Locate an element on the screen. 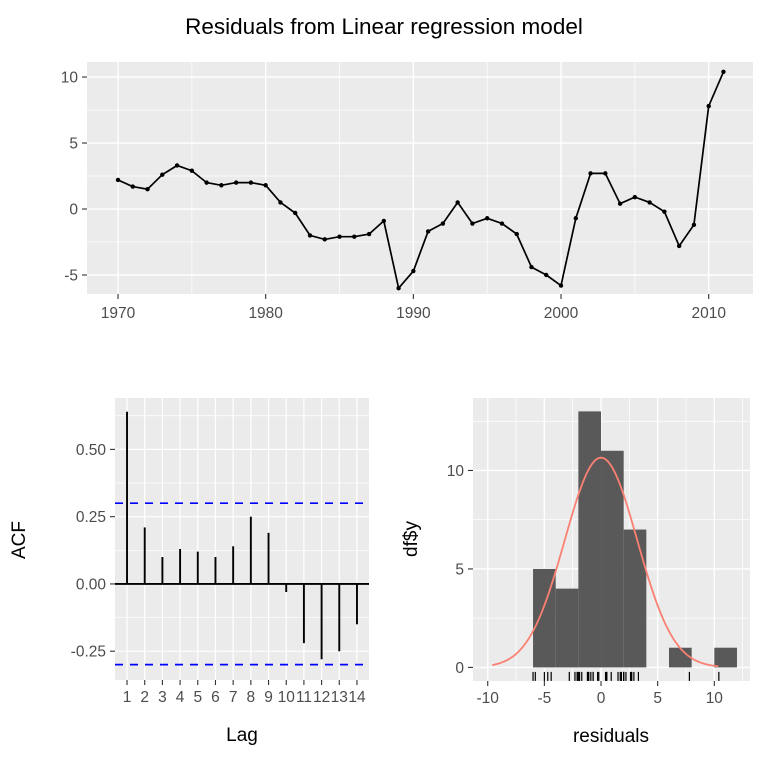 Image resolution: width=768 pixels, height=768 pixels. x-tick-label: 6 is located at coordinates (215, 697).